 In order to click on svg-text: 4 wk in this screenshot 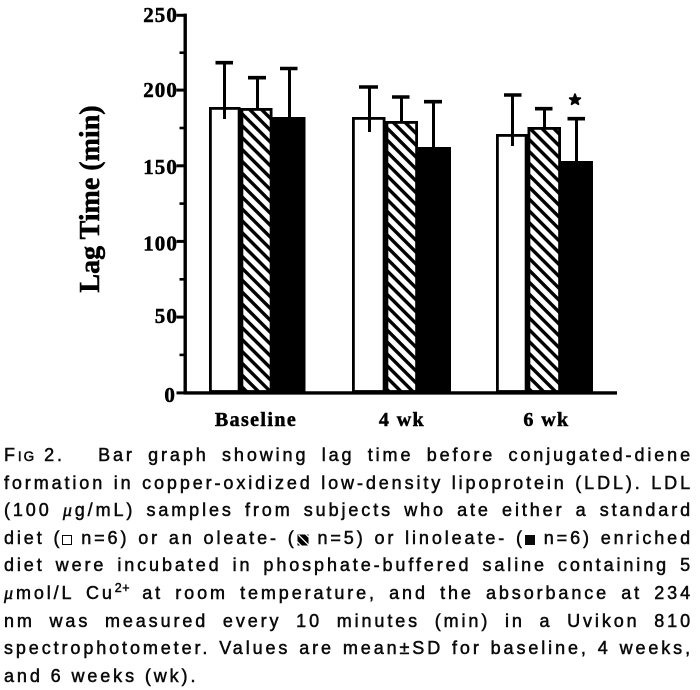, I will do `click(402, 420)`.